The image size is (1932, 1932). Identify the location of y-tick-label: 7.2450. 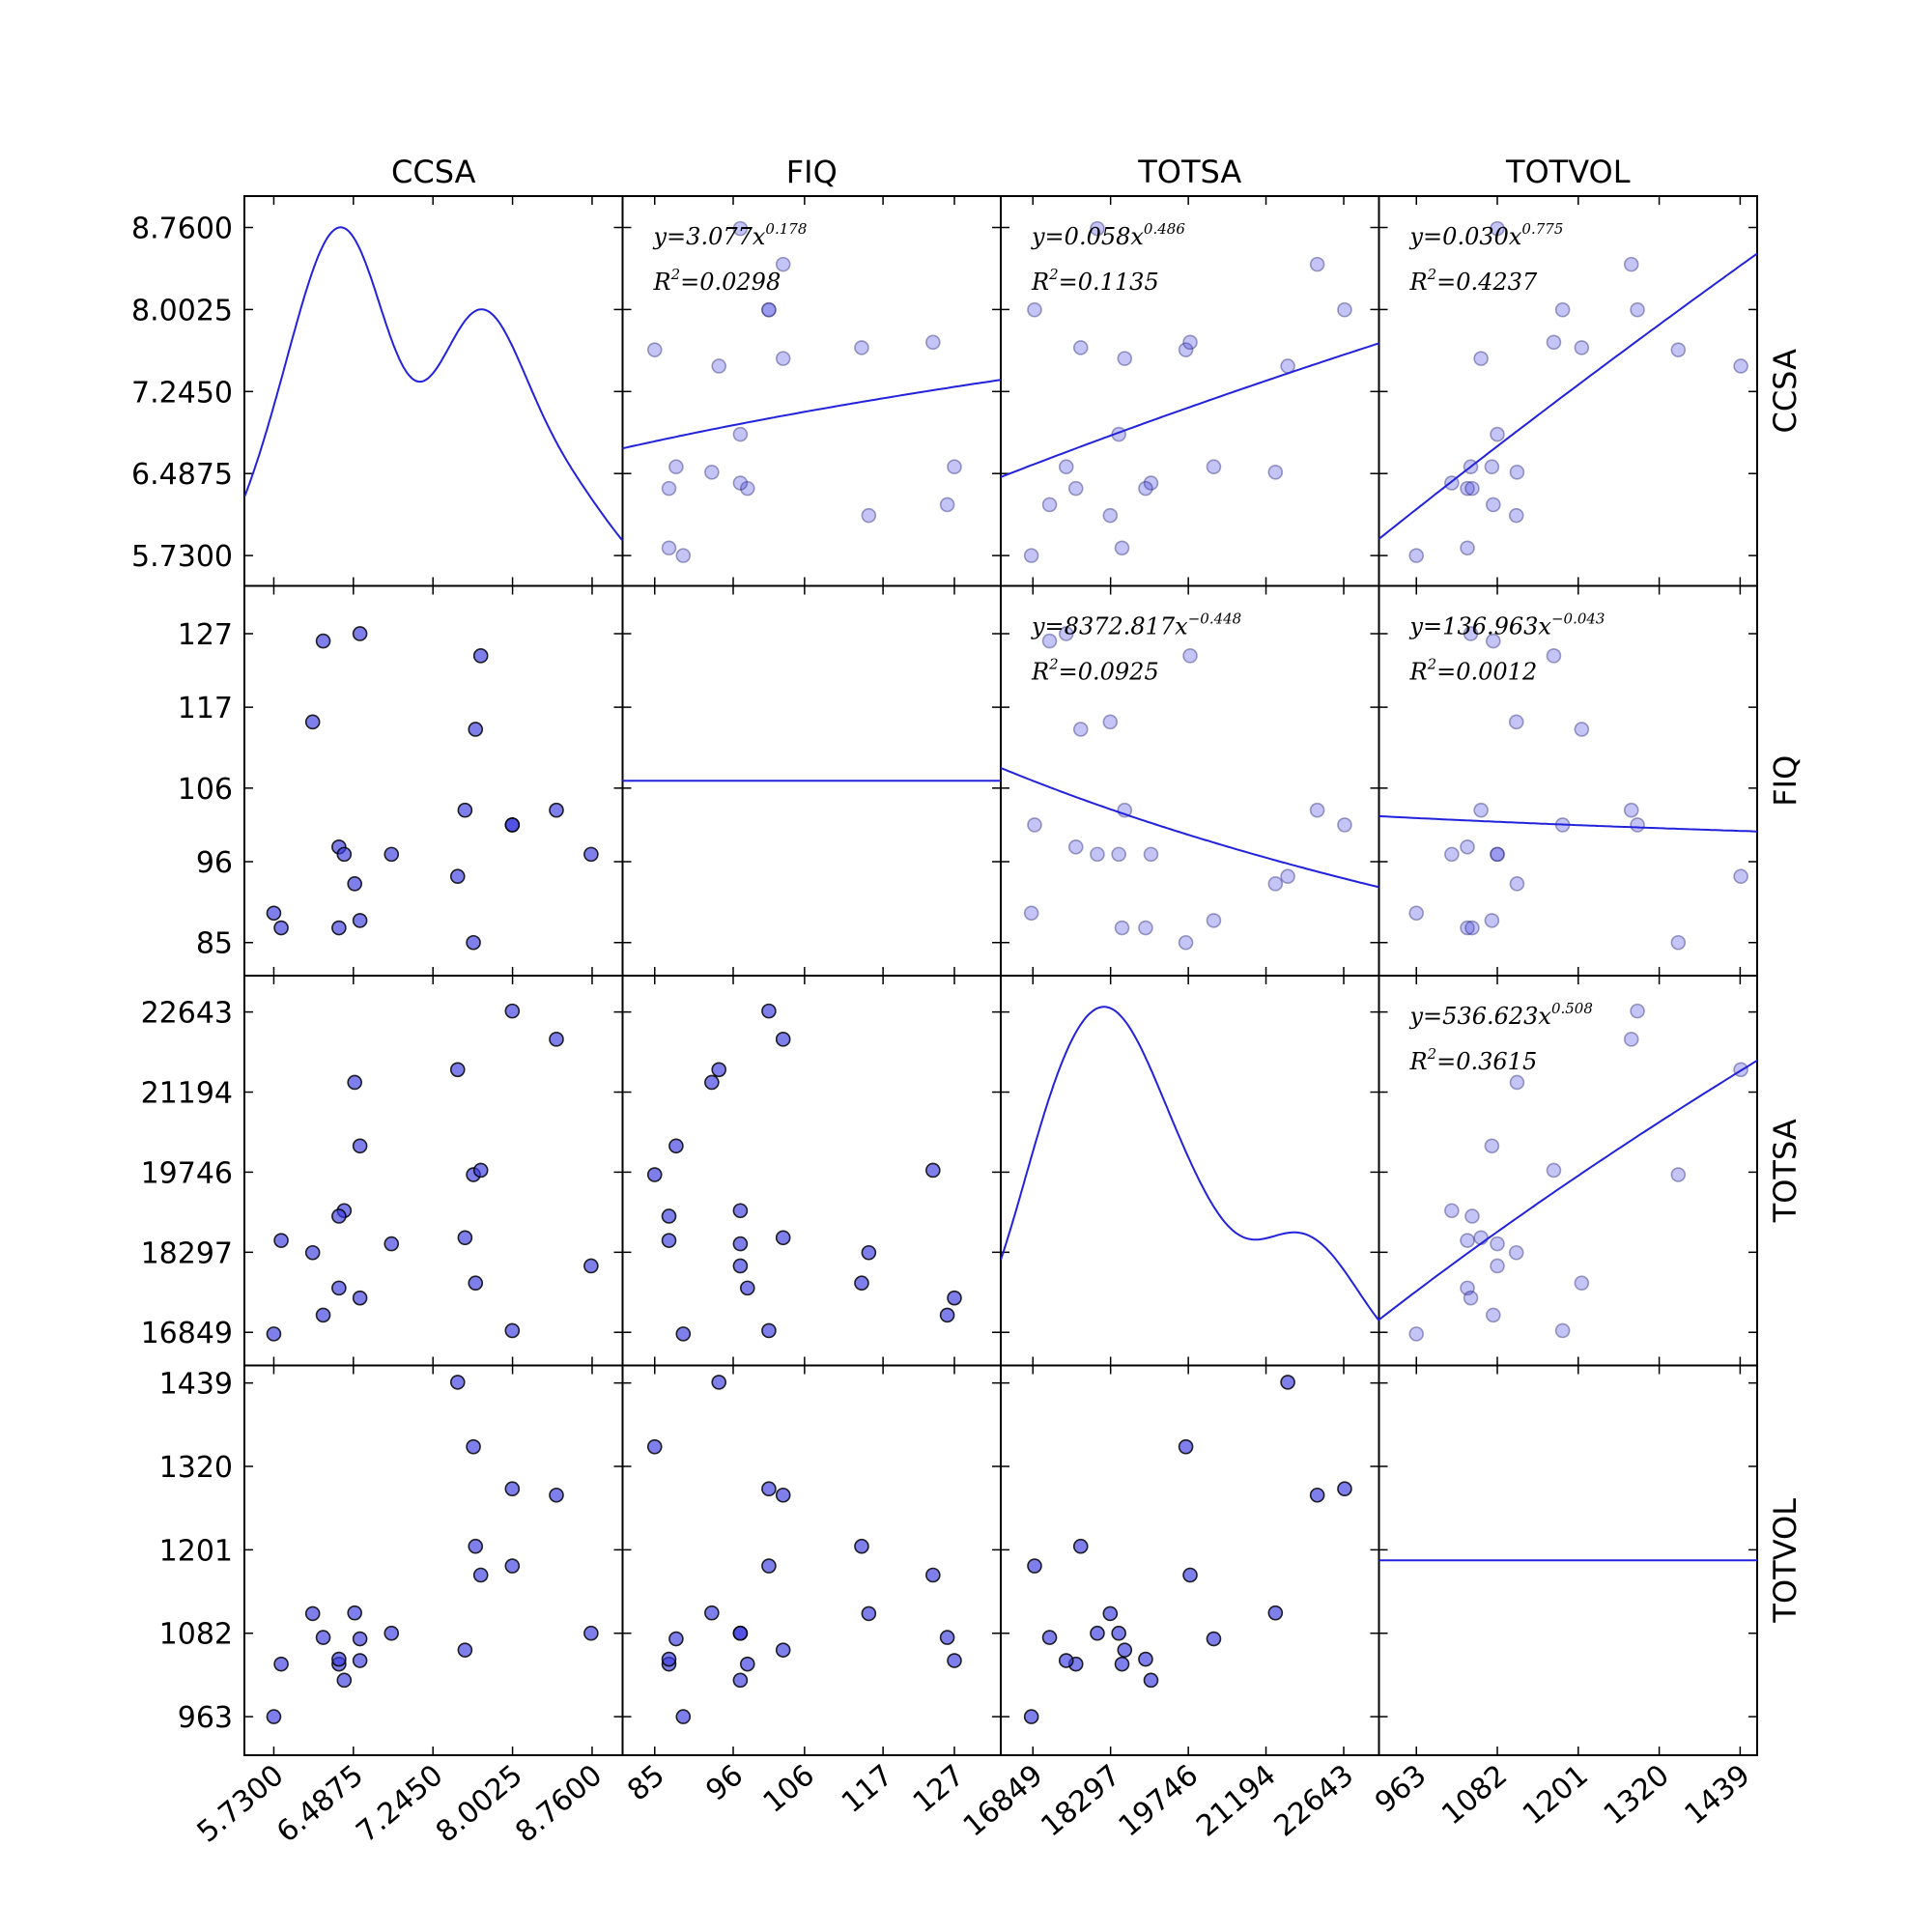
(182, 393).